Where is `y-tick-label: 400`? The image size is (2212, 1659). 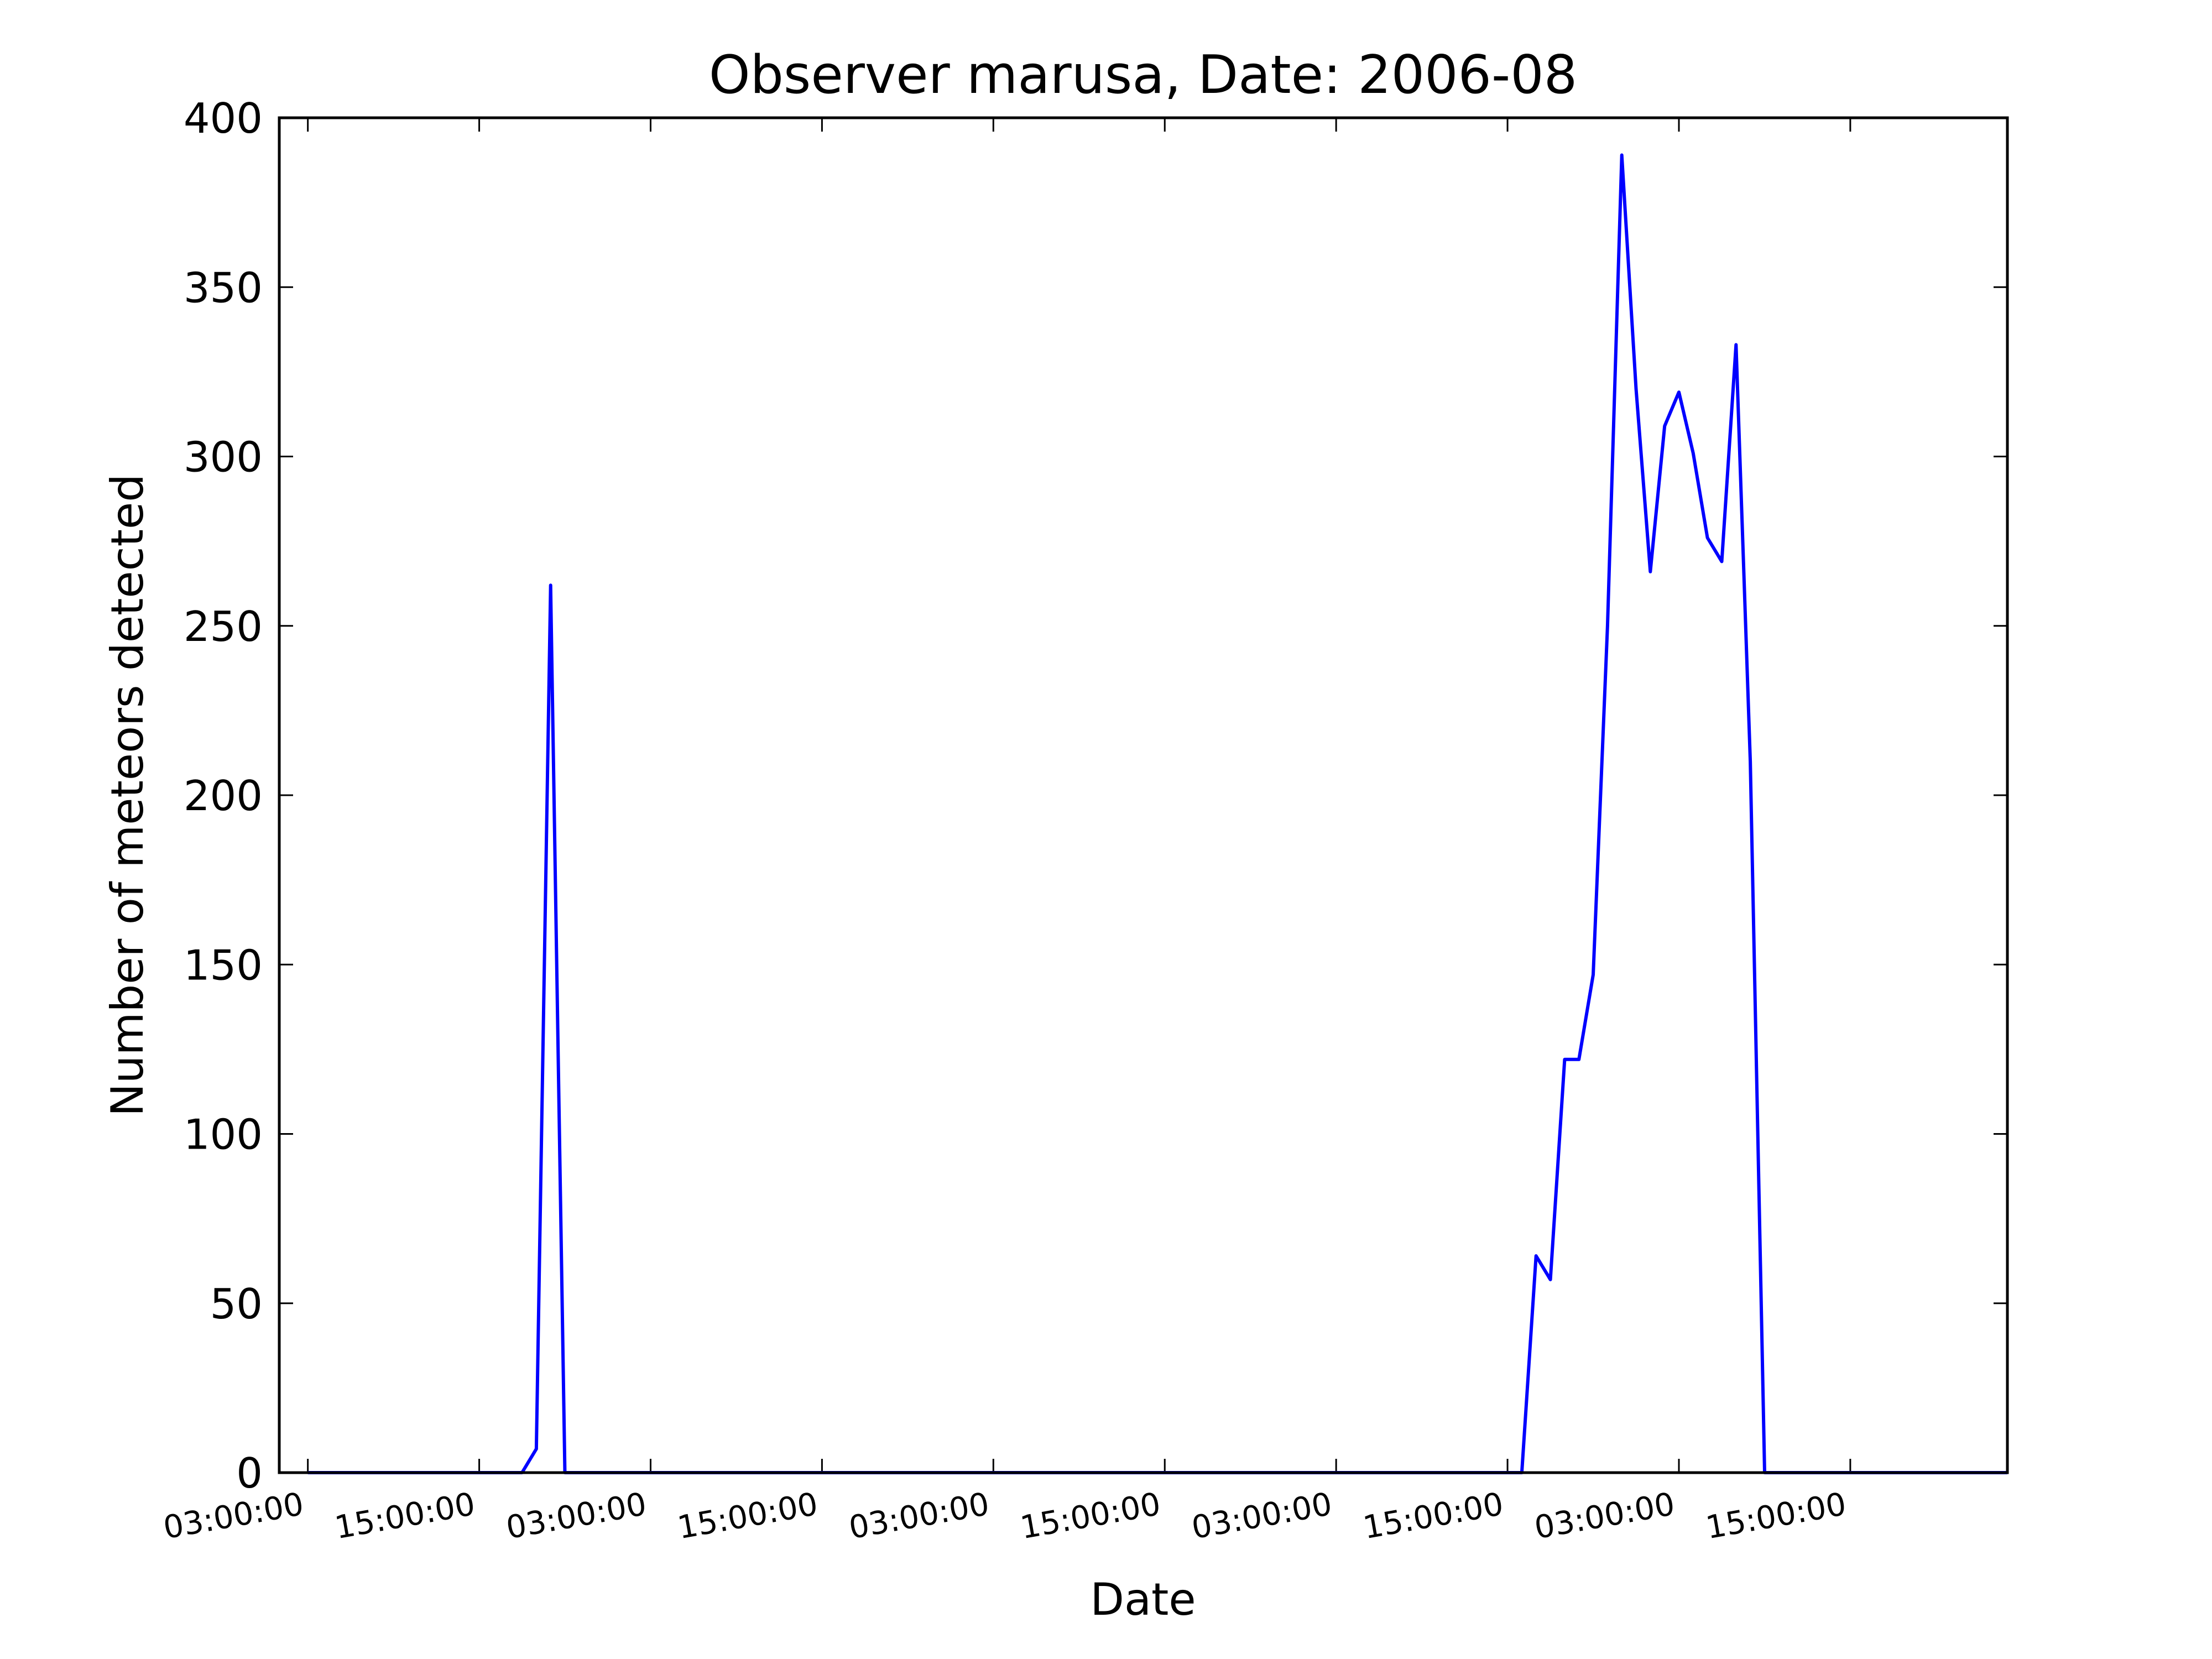 y-tick-label: 400 is located at coordinates (224, 119).